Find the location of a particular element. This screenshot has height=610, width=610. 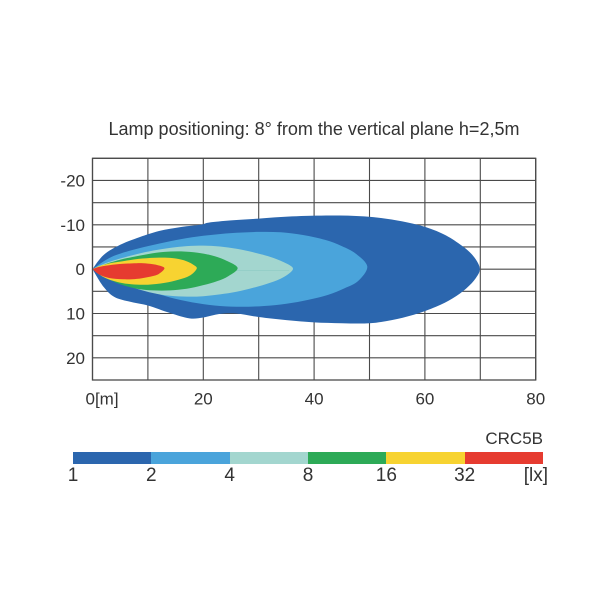

legend-tick-1: 1 is located at coordinates (73, 475).